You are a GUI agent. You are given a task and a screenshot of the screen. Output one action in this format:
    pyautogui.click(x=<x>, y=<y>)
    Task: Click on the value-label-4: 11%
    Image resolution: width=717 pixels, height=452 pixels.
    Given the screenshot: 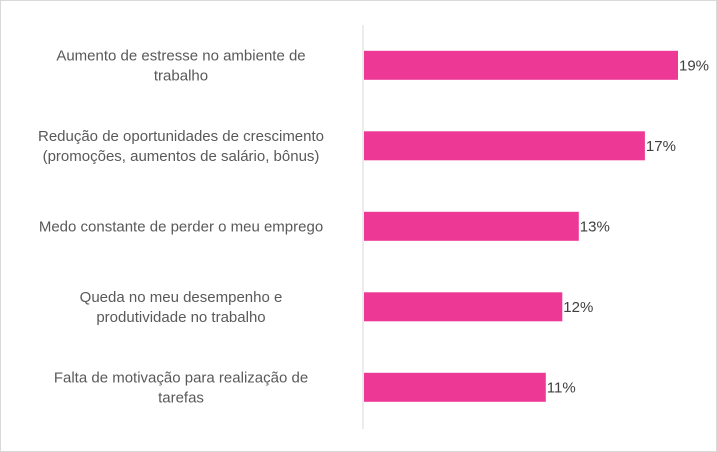 What is the action you would take?
    pyautogui.click(x=561, y=387)
    